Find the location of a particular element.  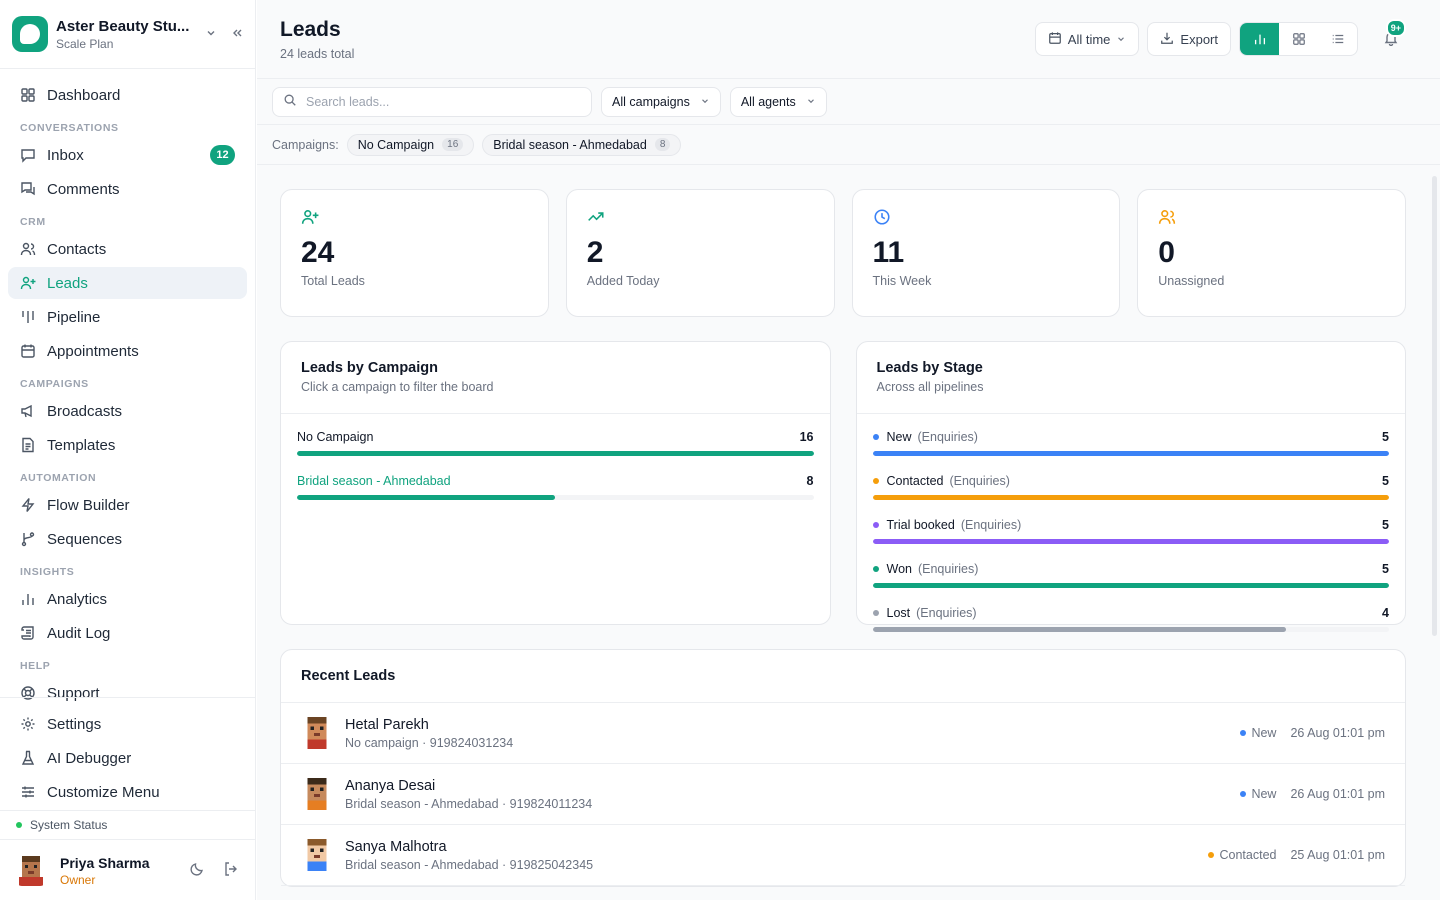

stat-label: Total Leads is located at coordinates (333, 281).